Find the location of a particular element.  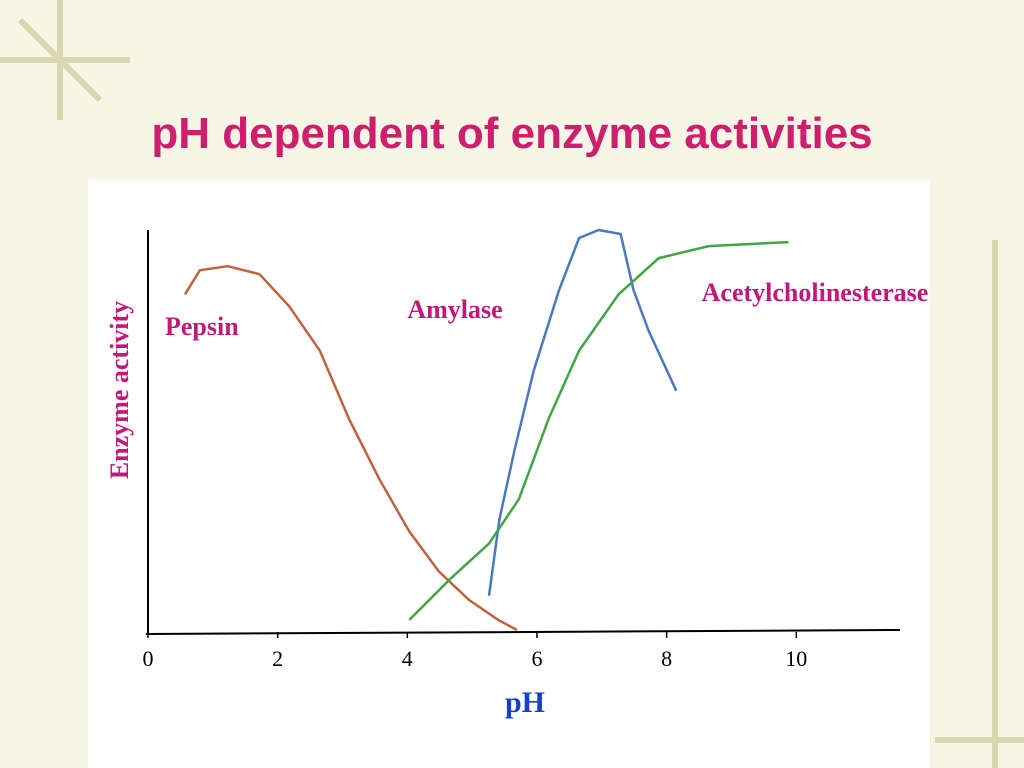

series-label: Pepsin is located at coordinates (202, 326).